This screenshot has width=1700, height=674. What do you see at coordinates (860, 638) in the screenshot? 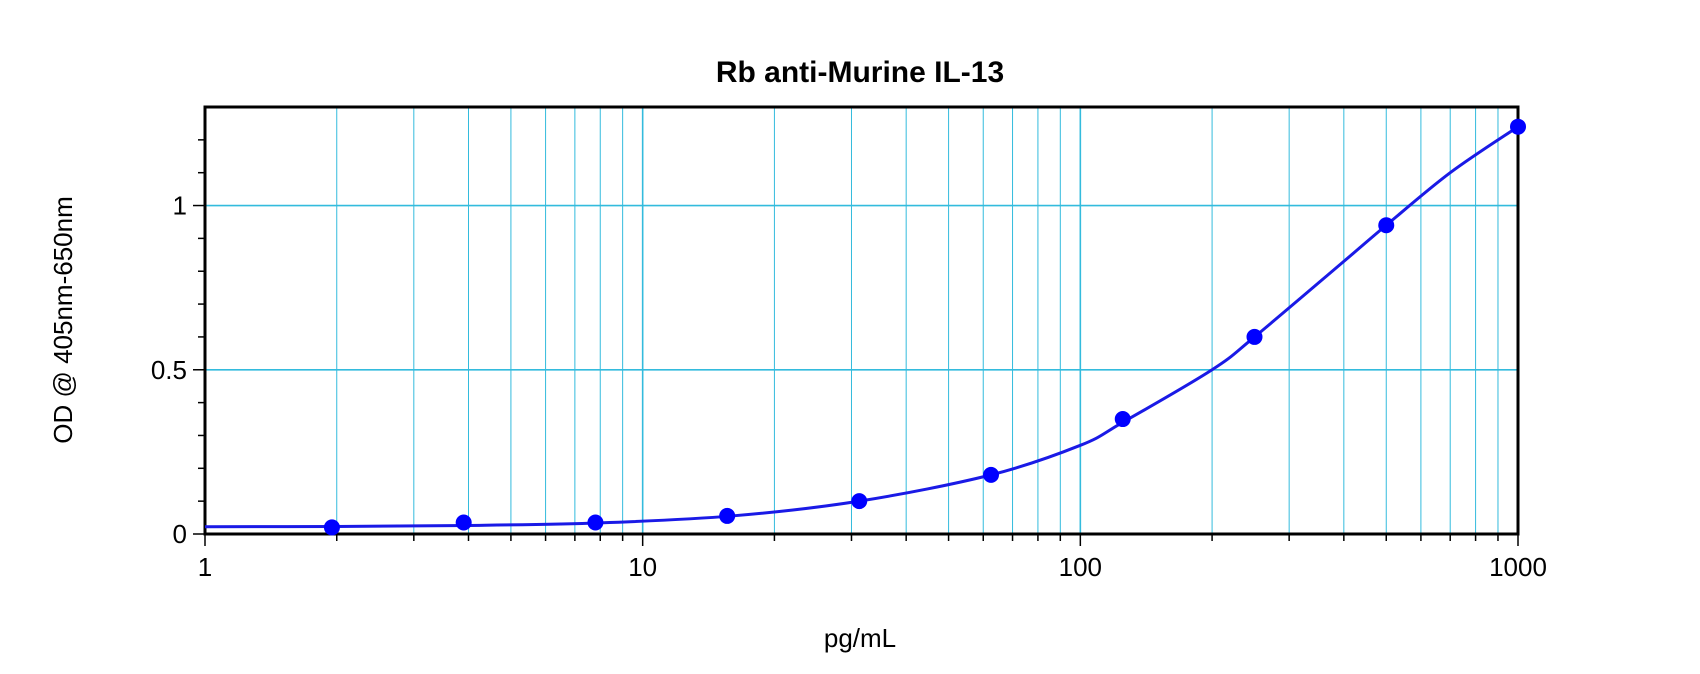
I see `x-axis-label: pg/mL` at bounding box center [860, 638].